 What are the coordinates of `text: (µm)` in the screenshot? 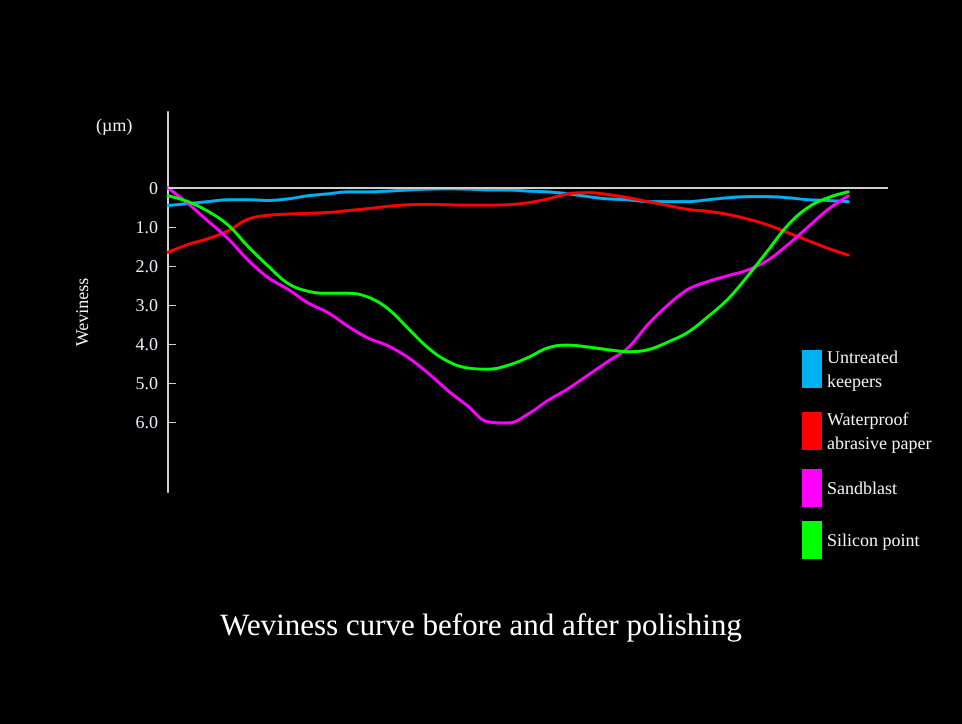 It's located at (114, 125).